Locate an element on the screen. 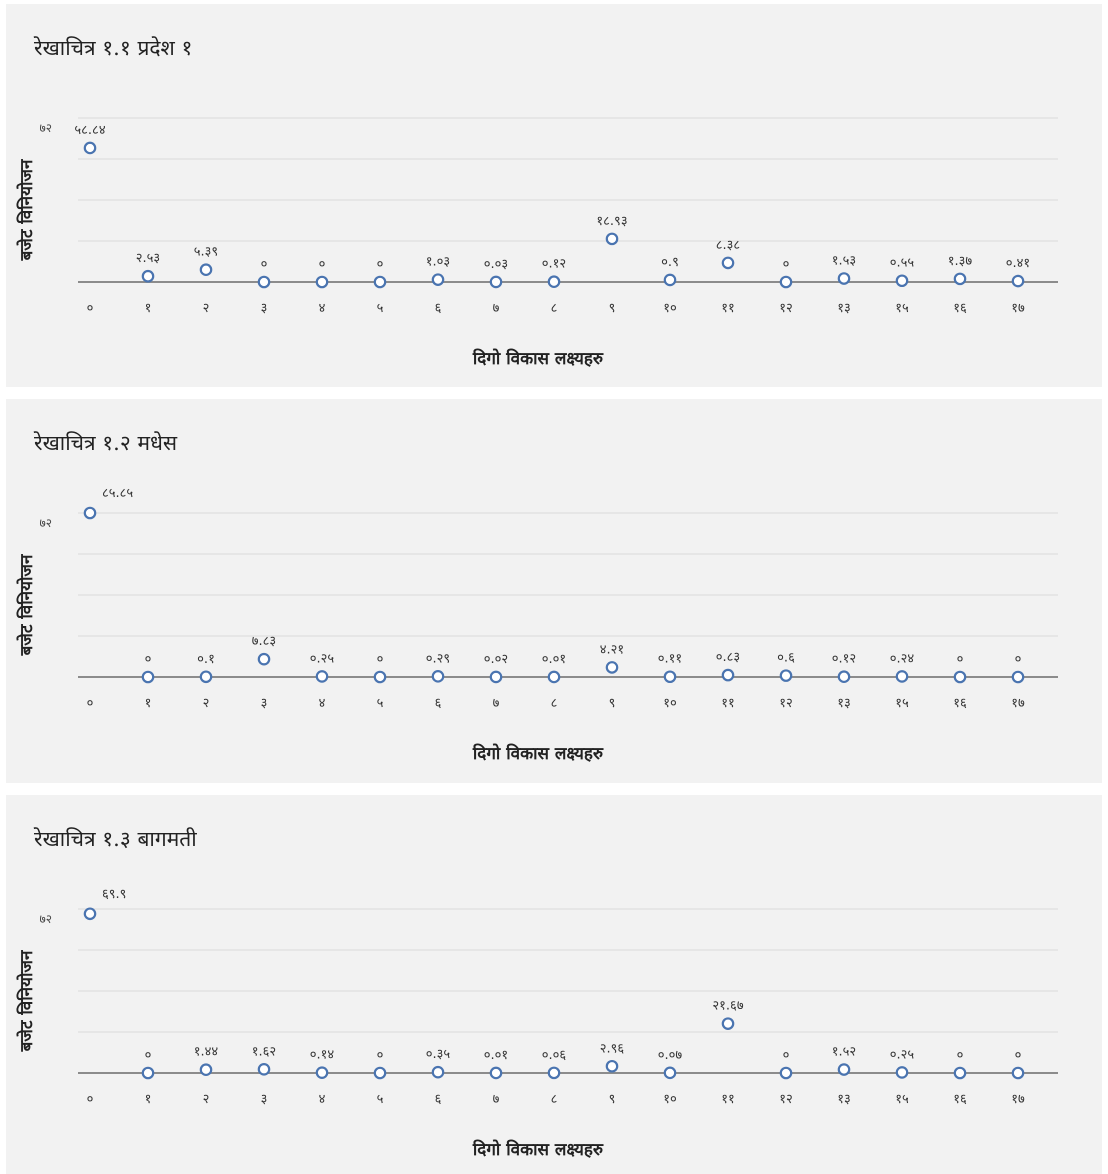  data-label: ०.२५ is located at coordinates (902, 1054).